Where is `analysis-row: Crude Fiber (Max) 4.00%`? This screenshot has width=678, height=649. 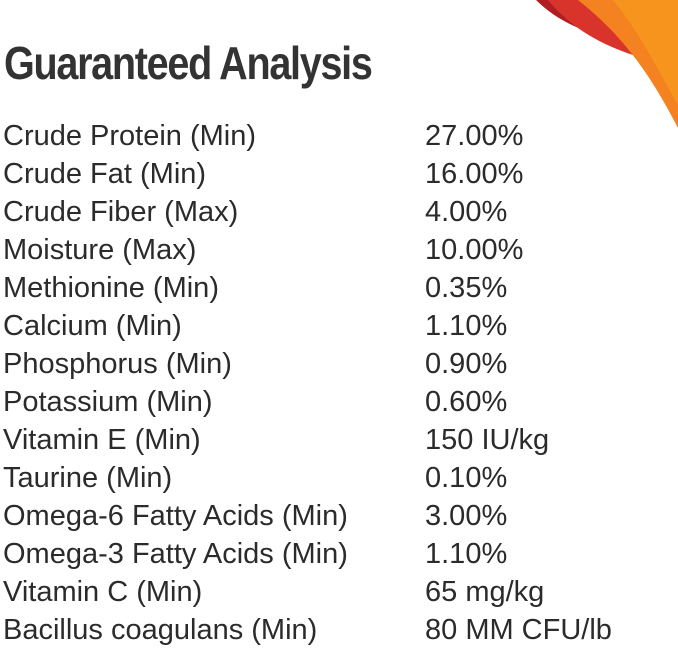 analysis-row: Crude Fiber (Max) 4.00% is located at coordinates (338, 212).